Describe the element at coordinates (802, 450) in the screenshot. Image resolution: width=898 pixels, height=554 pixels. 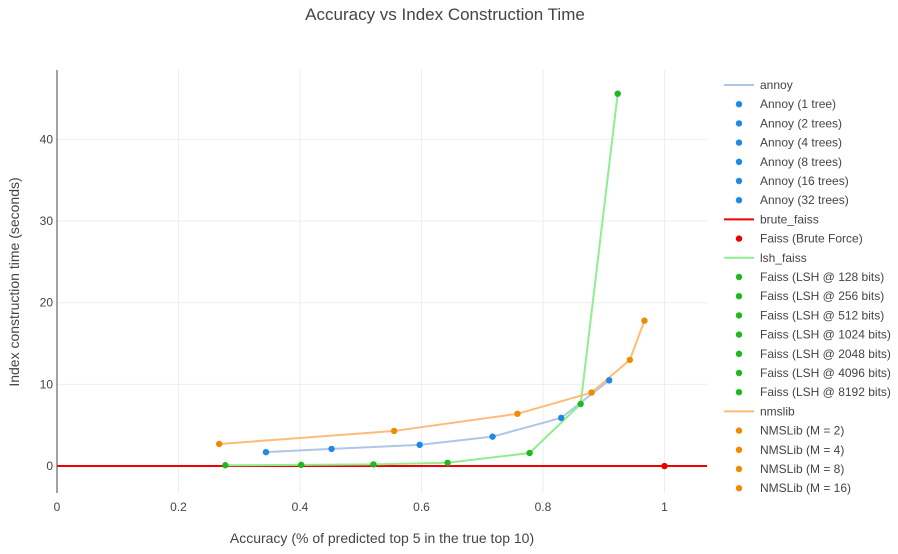
I see `legend-label: NMSLib (M = 4)` at that location.